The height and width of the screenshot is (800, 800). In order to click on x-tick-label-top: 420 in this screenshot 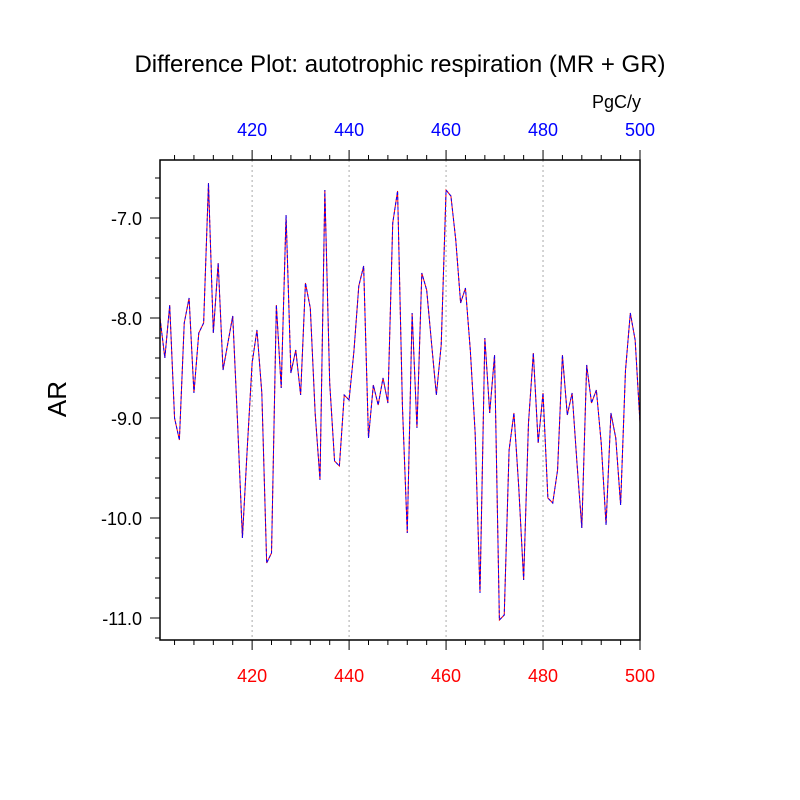, I will do `click(252, 130)`.